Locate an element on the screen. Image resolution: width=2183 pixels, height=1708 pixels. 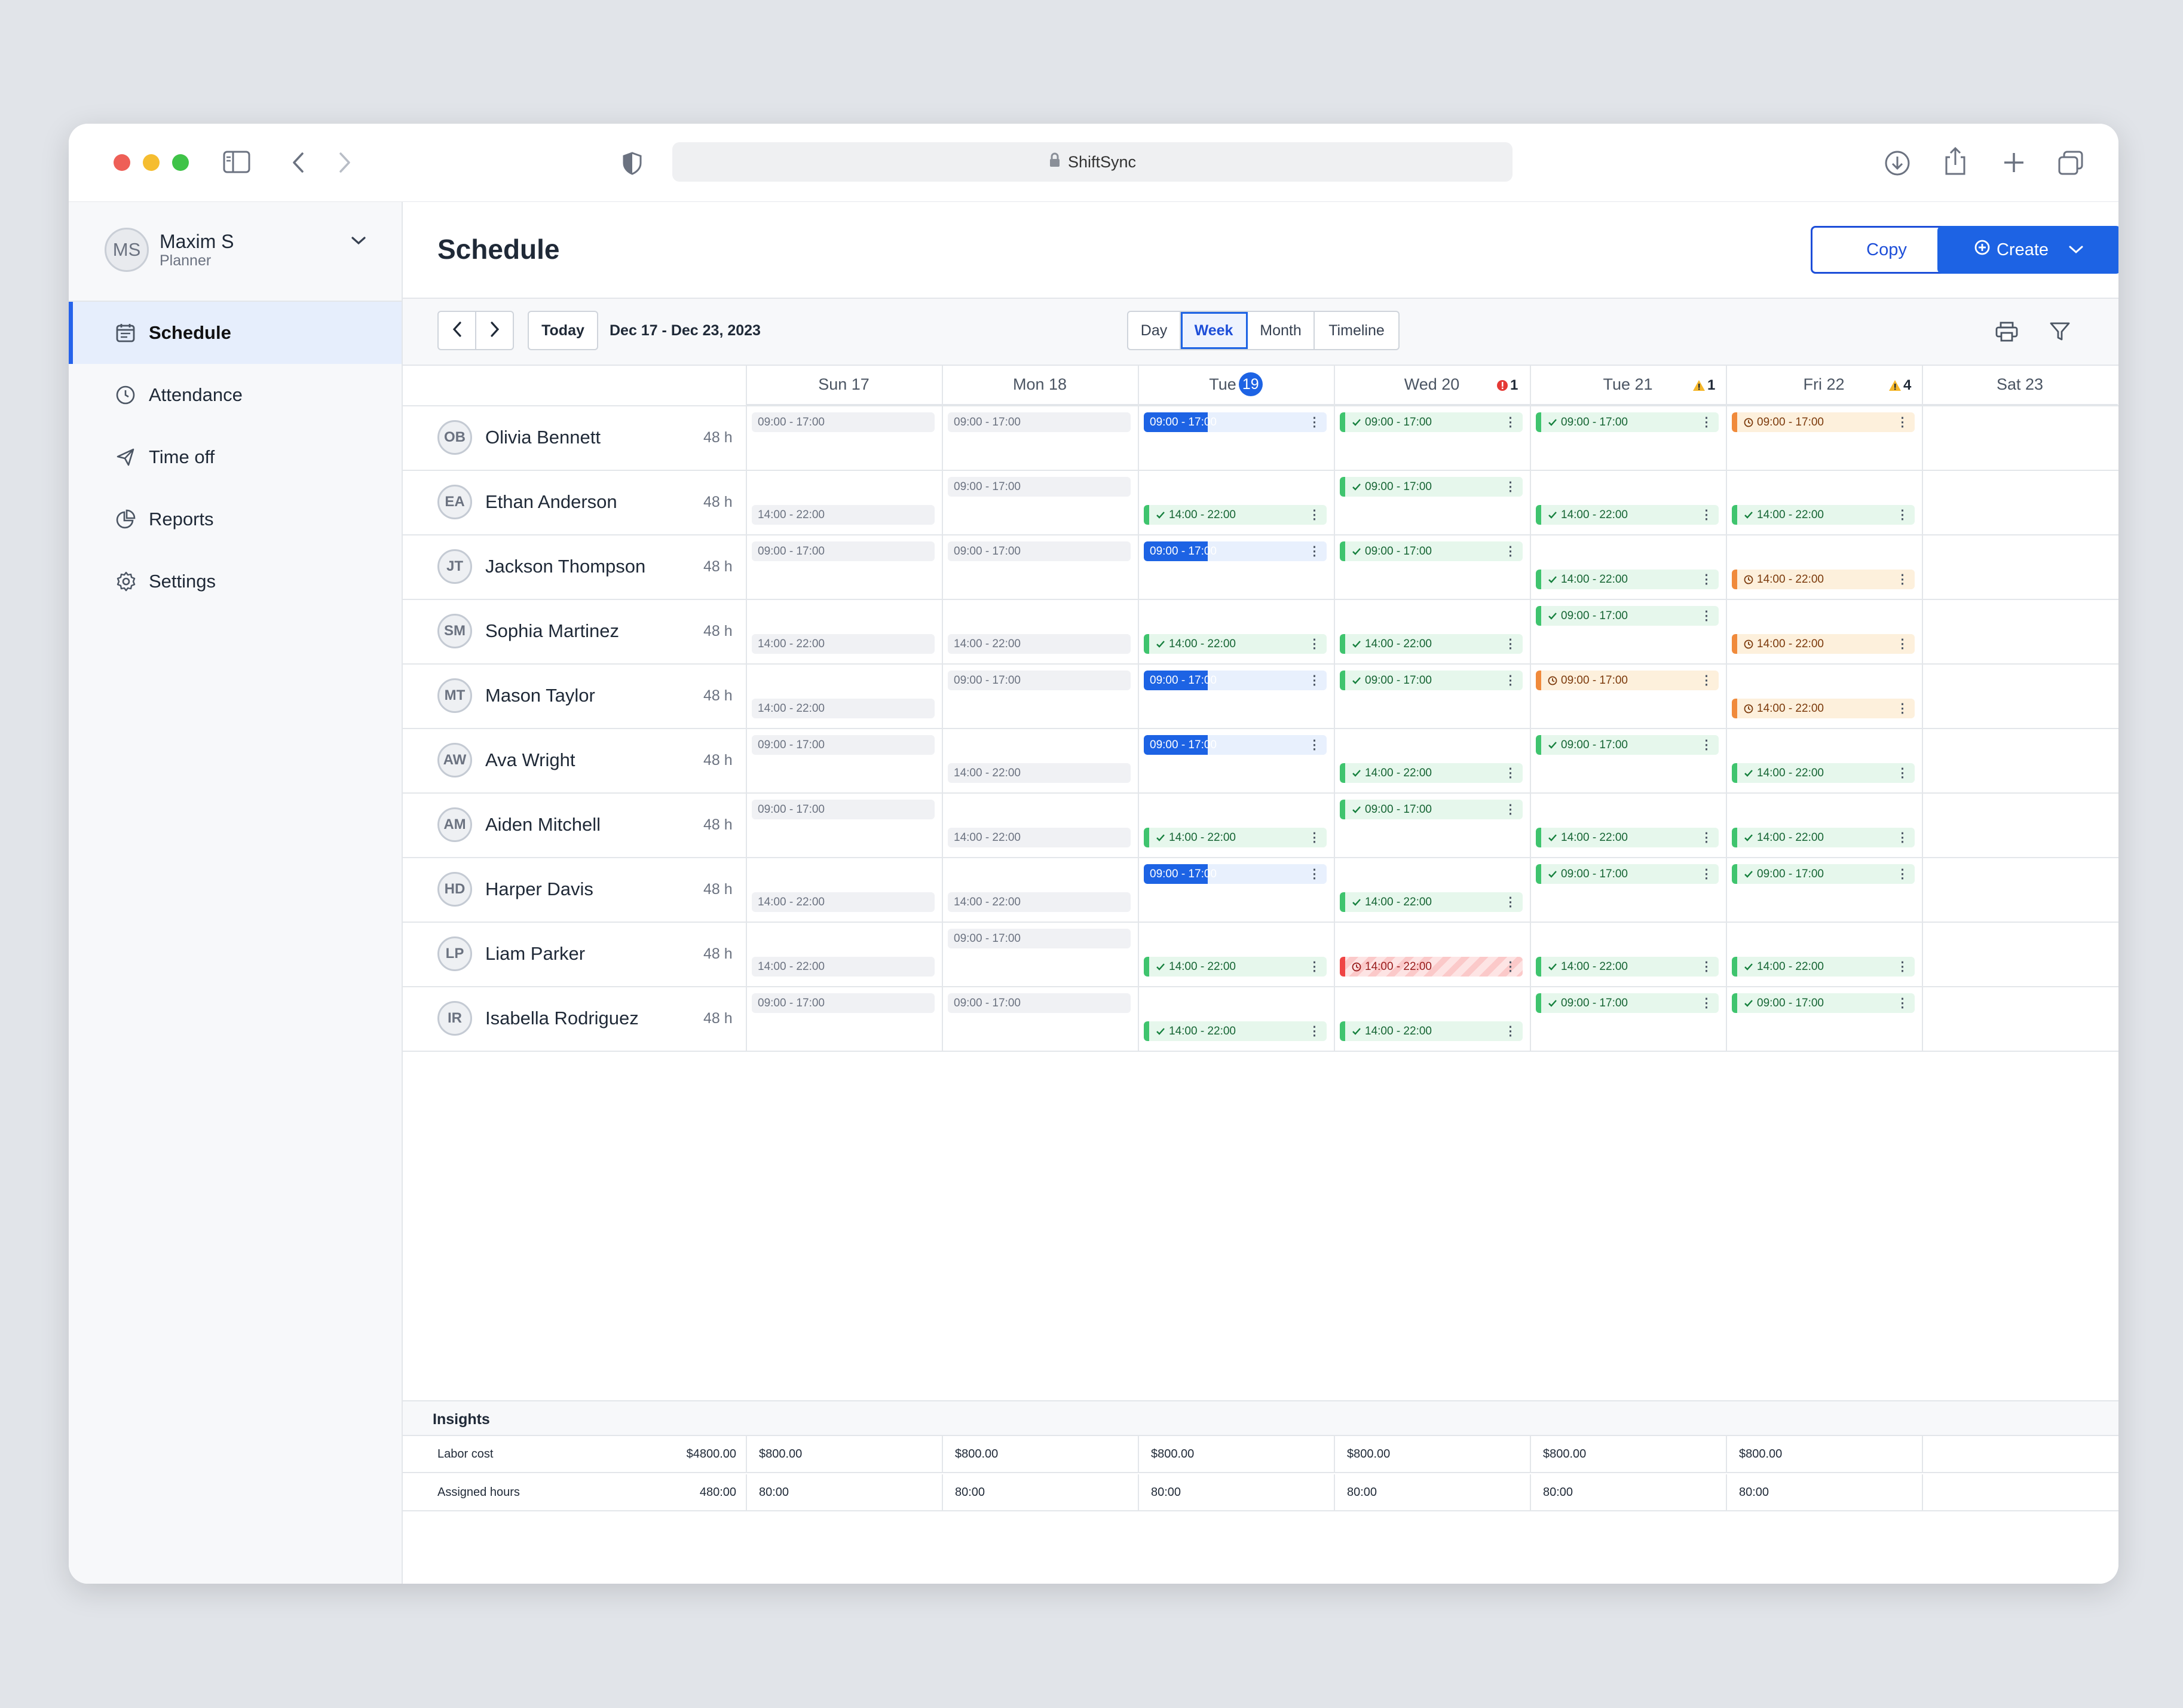
sidebar-item-settings: Settings is located at coordinates (235, 581).